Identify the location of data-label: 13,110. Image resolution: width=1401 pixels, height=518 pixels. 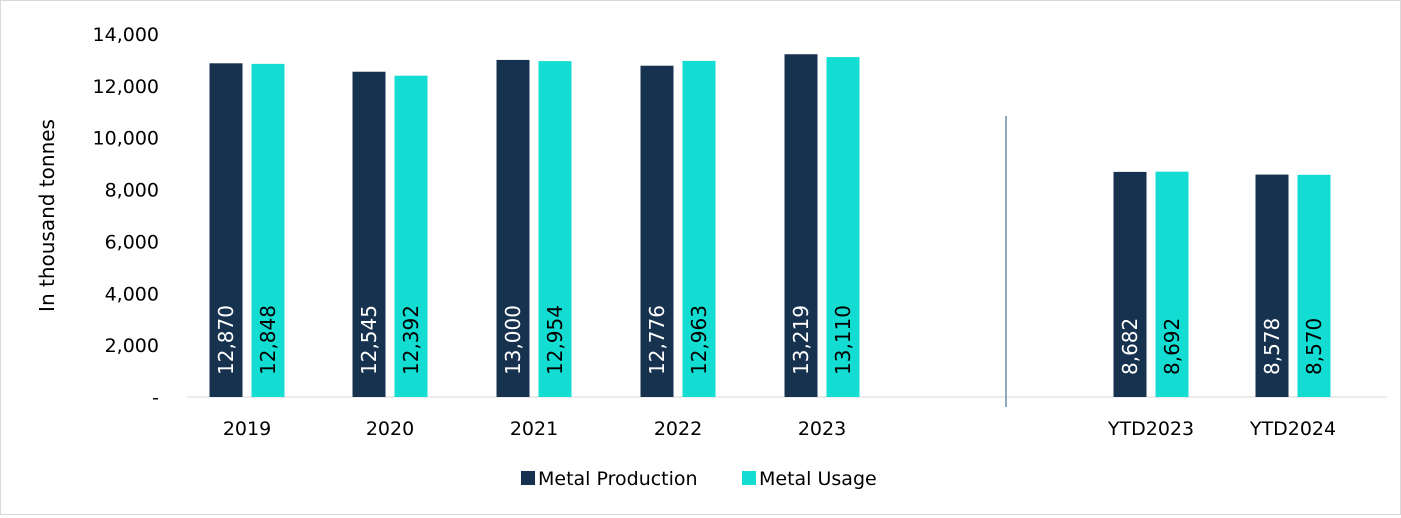
(843, 340).